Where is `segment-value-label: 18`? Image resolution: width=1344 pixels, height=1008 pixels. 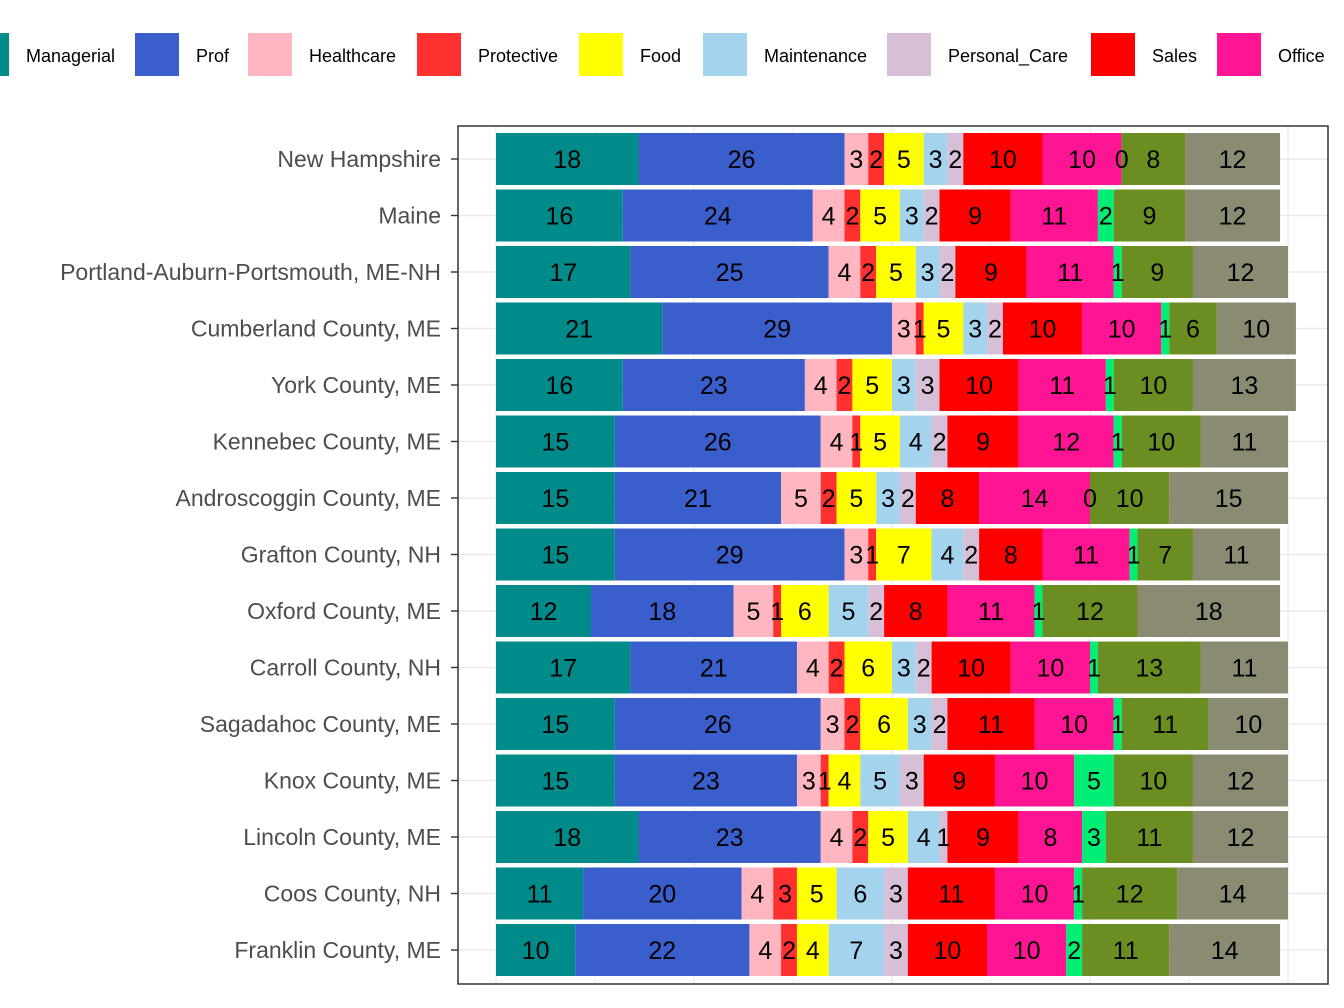
segment-value-label: 18 is located at coordinates (662, 612).